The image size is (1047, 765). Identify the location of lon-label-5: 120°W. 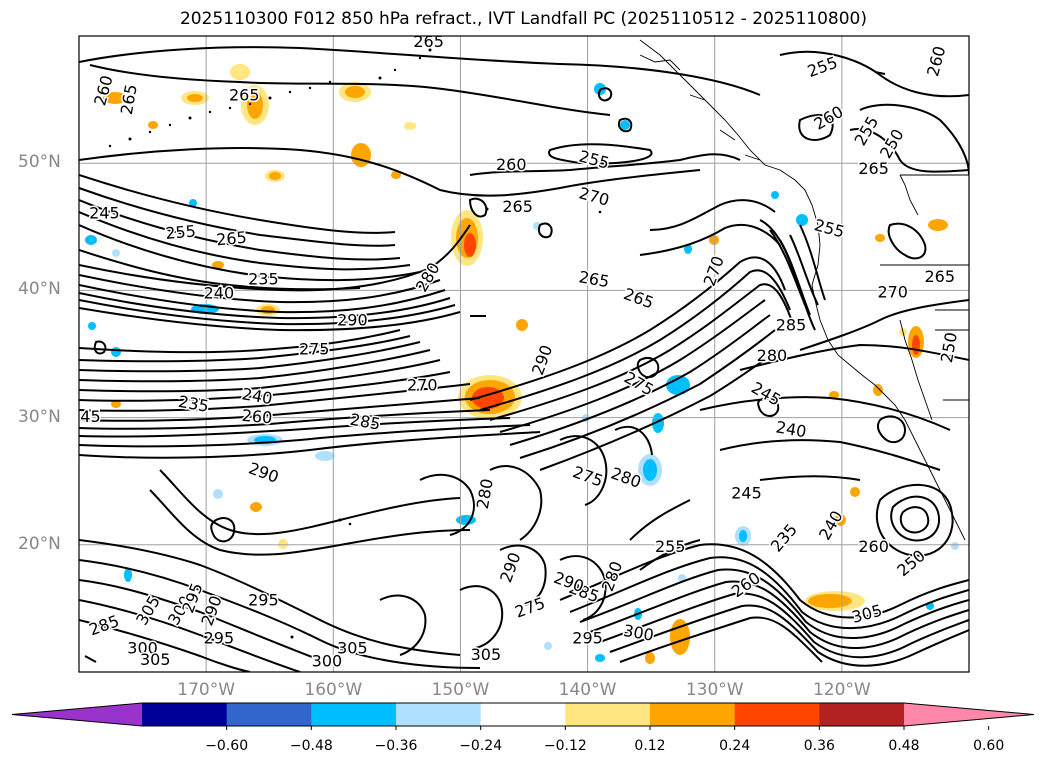
(841, 690).